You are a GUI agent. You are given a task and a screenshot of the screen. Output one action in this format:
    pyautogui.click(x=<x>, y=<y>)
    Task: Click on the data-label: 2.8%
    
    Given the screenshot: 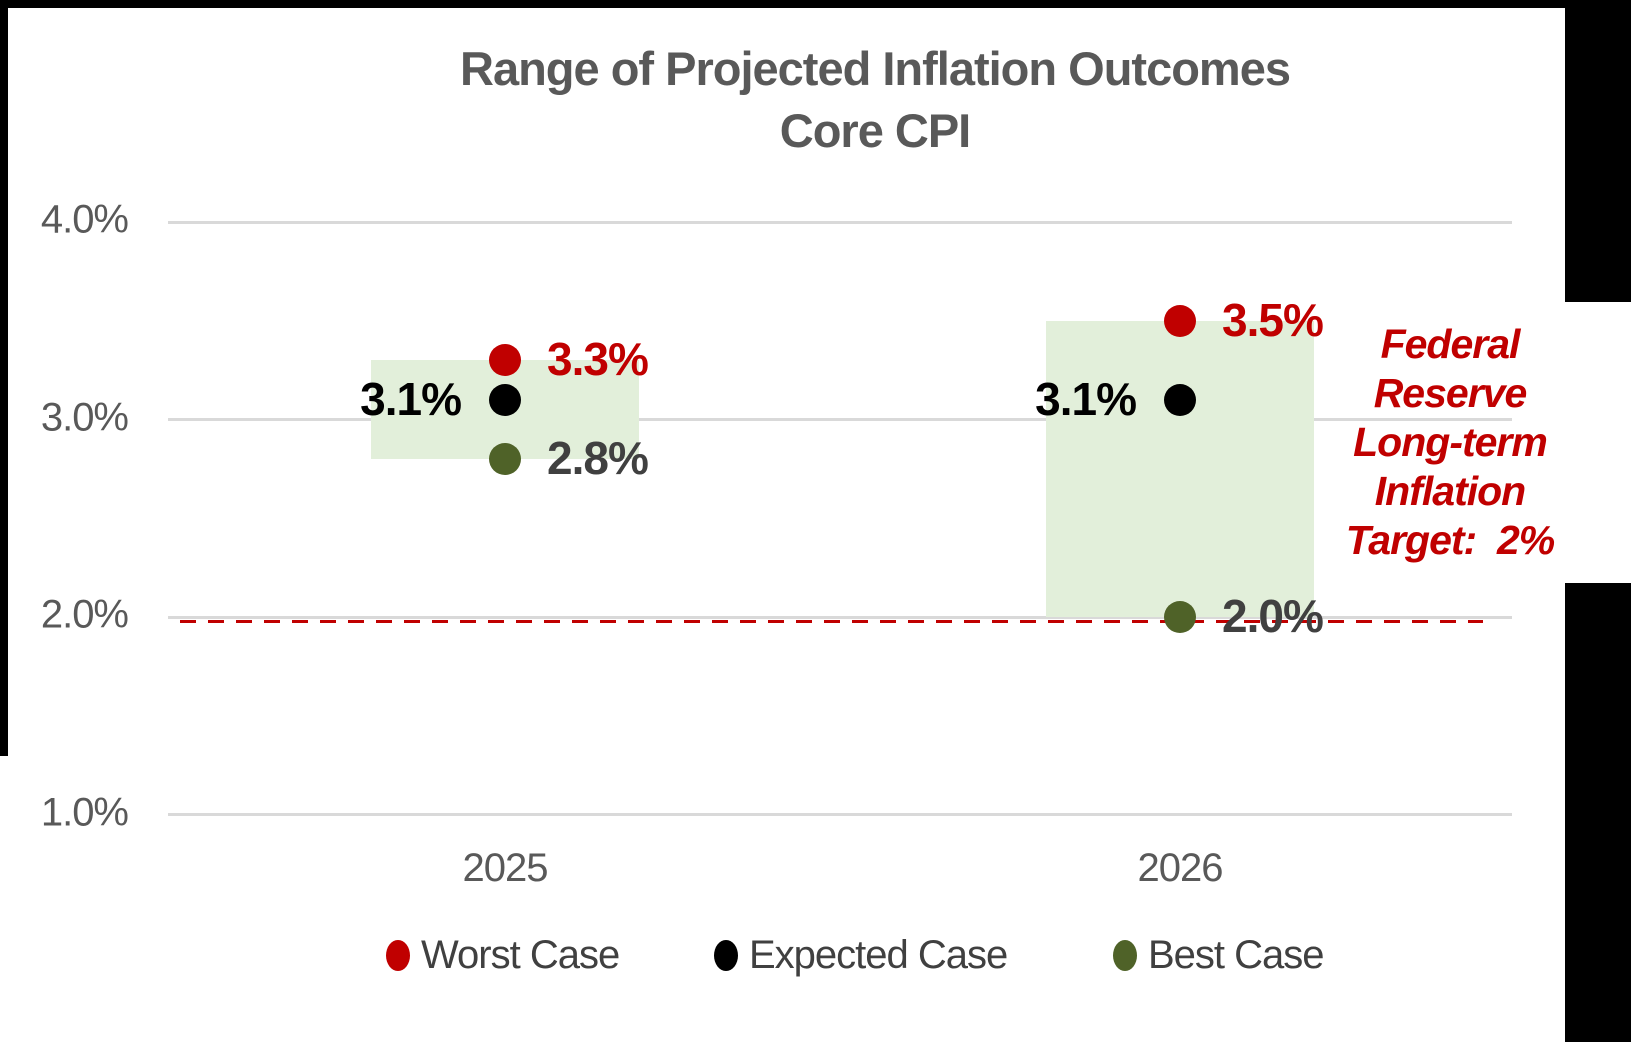 What is the action you would take?
    pyautogui.click(x=598, y=457)
    